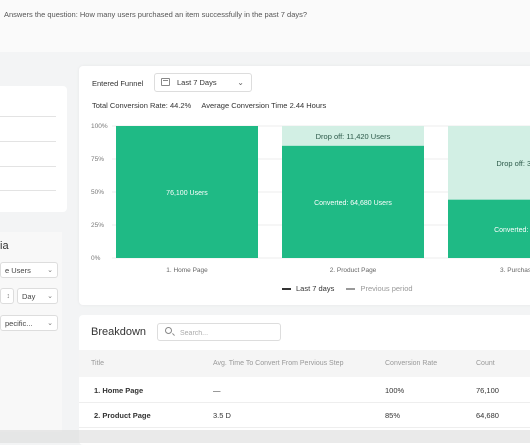 The image size is (530, 445). What do you see at coordinates (33, 149) in the screenshot?
I see `sidebar-panel` at bounding box center [33, 149].